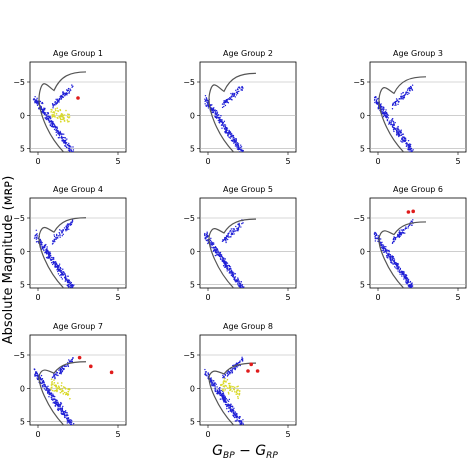 The height and width of the screenshot is (474, 474). What do you see at coordinates (418, 107) in the screenshot?
I see `panel-frame` at bounding box center [418, 107].